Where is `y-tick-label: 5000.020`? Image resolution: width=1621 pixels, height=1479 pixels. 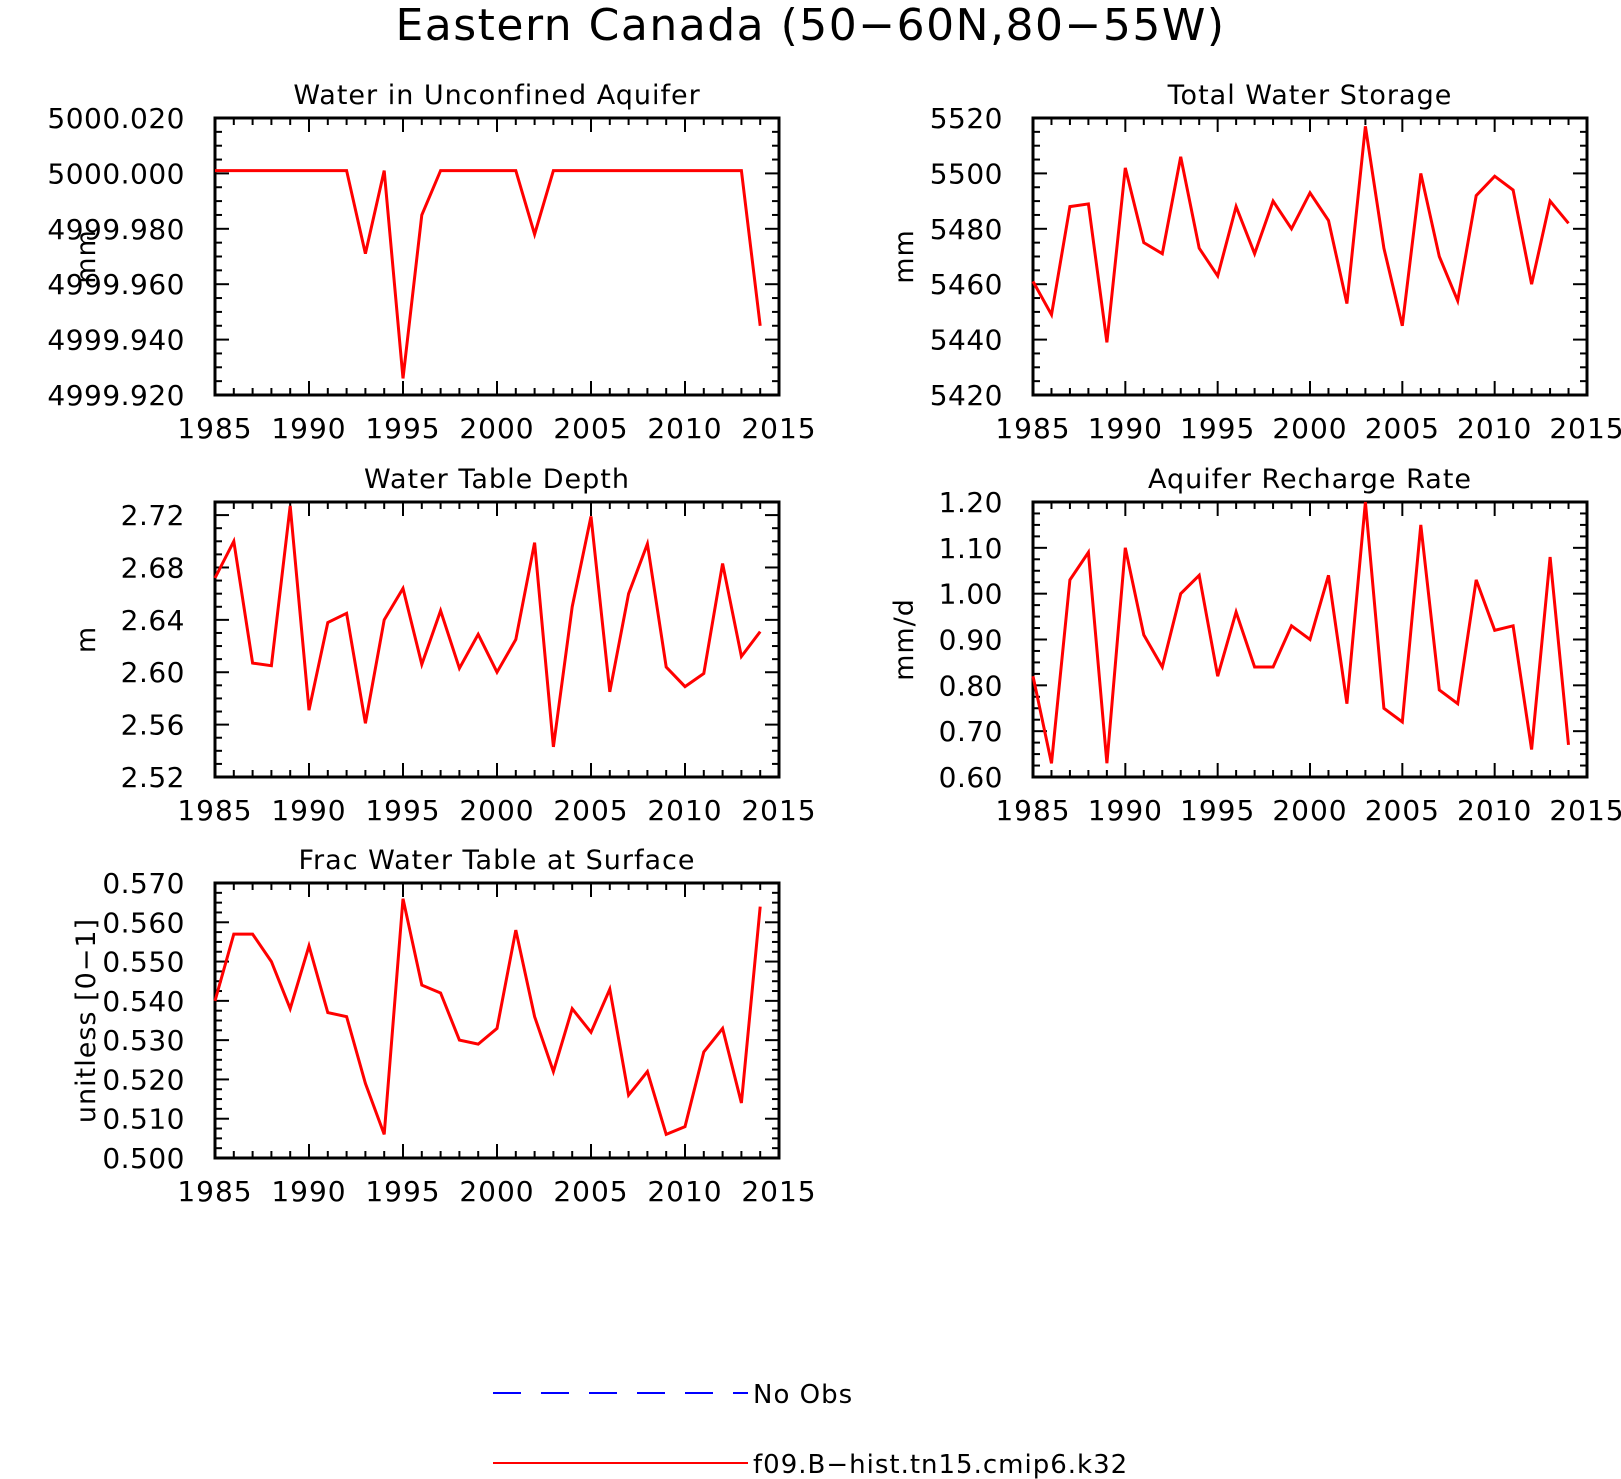 y-tick-label: 5000.020 is located at coordinates (116, 118).